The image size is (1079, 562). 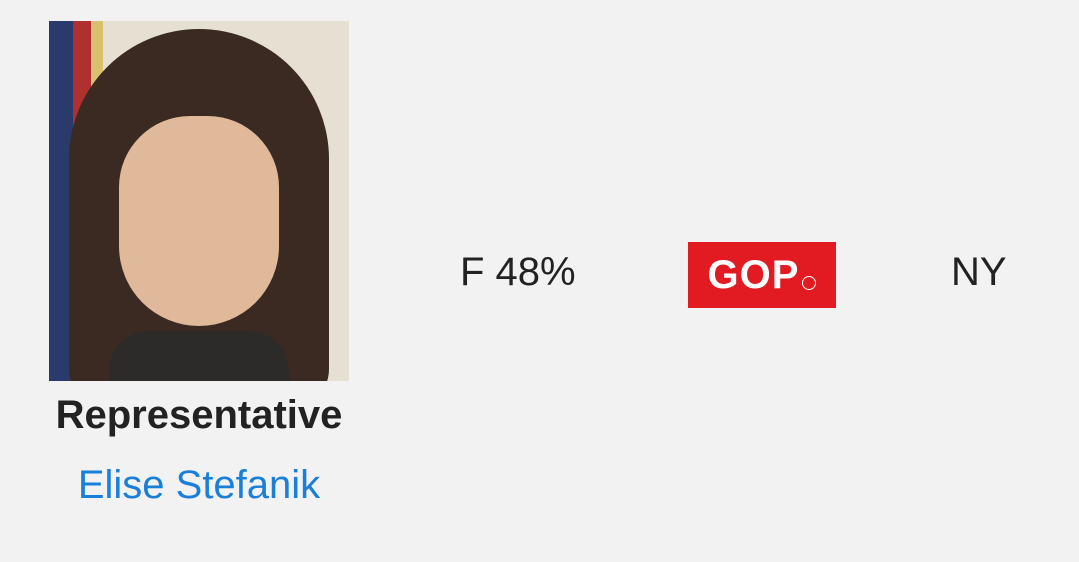 What do you see at coordinates (518, 272) in the screenshot?
I see `member-score: F 48%` at bounding box center [518, 272].